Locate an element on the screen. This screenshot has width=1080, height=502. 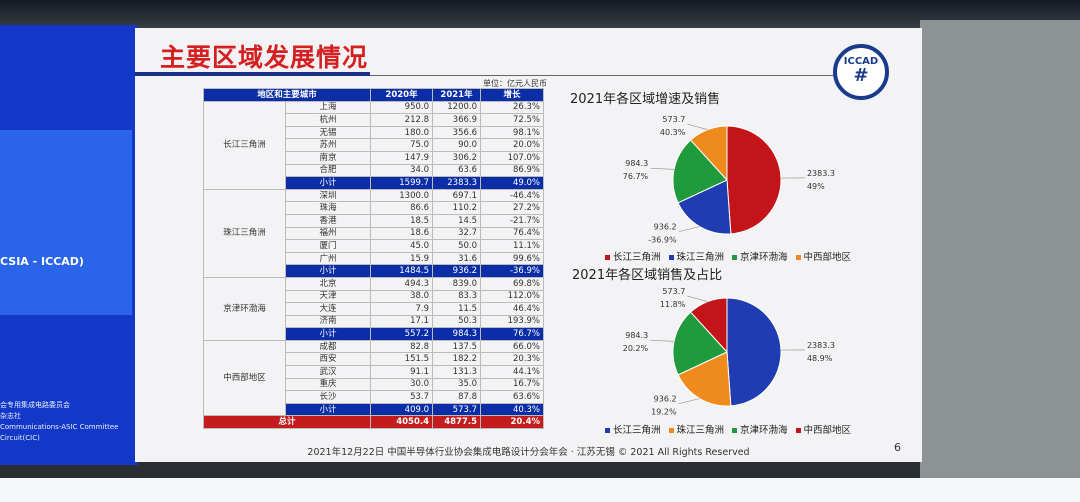
table-row: 京津环渤海 北京 494.3 839.0 69.8% is located at coordinates (374, 308).